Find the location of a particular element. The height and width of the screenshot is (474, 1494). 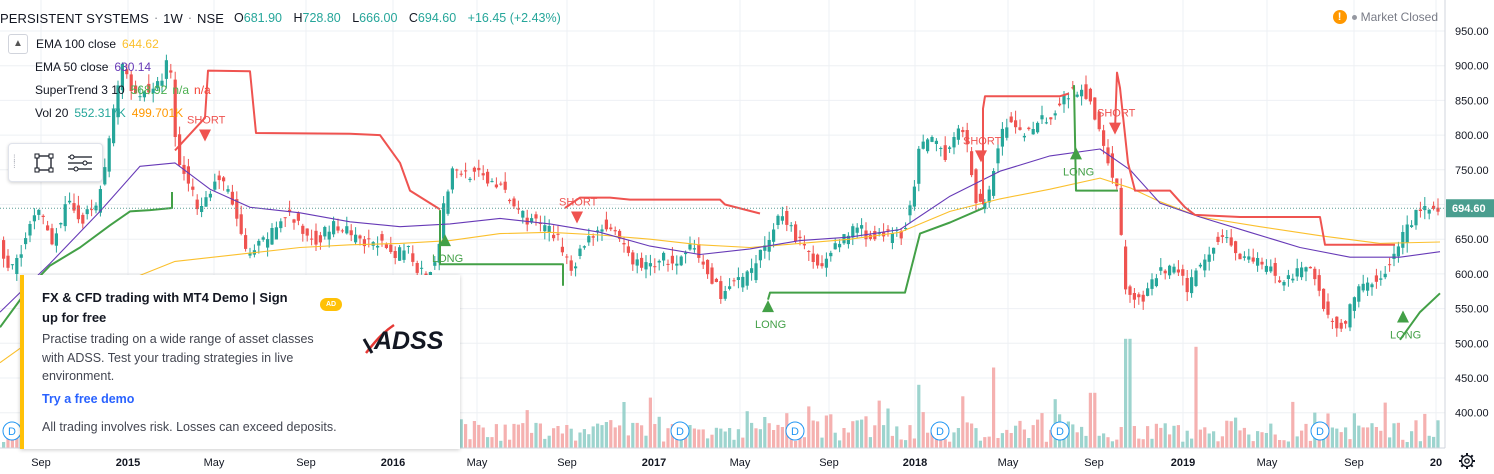

exchange-label: NSE is located at coordinates (210, 18).